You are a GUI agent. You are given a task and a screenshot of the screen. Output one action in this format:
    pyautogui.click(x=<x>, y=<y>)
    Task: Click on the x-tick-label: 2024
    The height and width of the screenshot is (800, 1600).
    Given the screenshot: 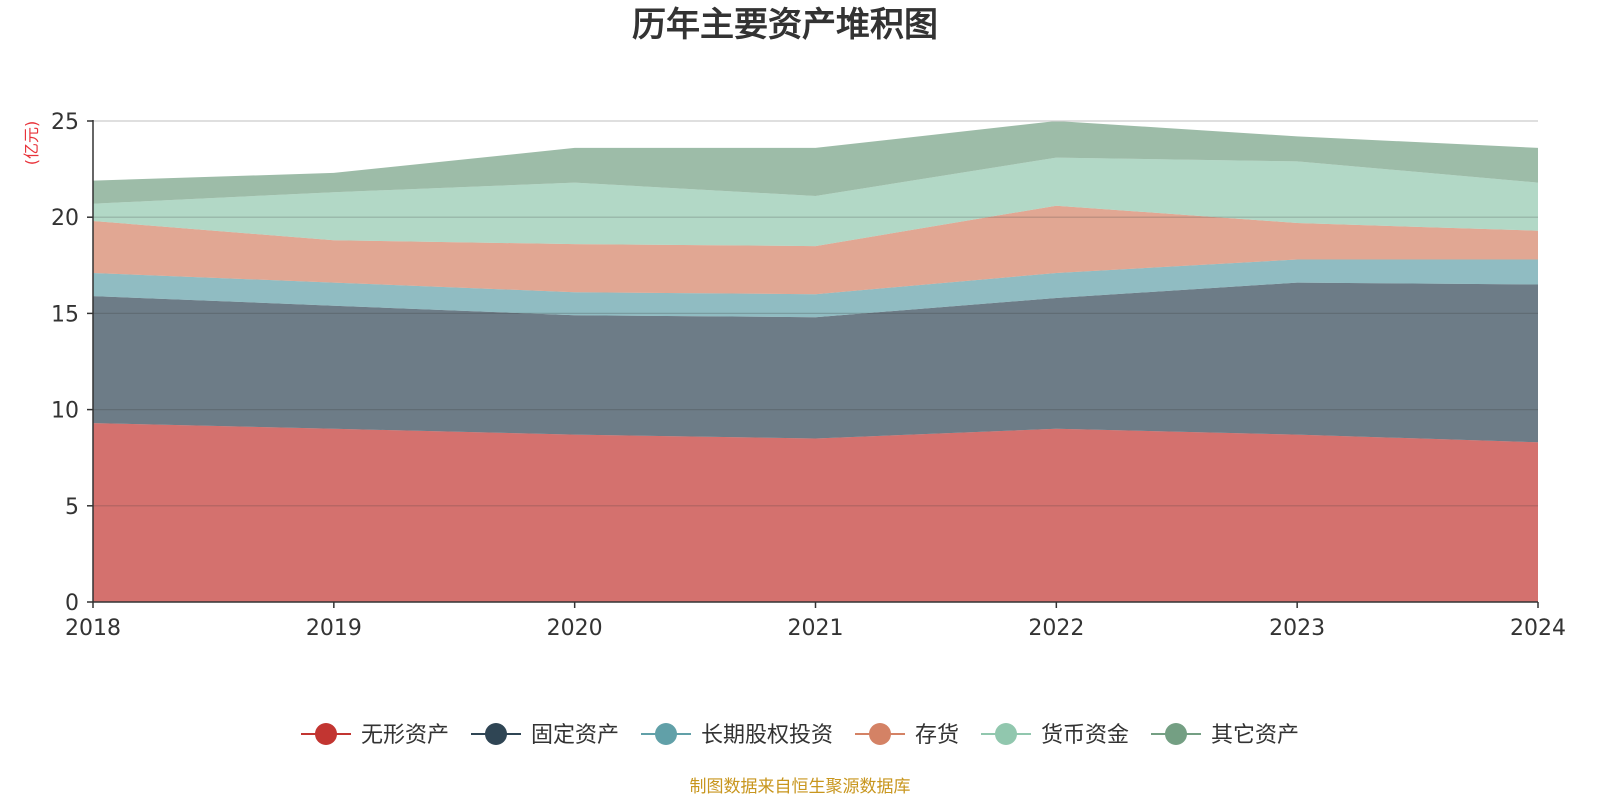 What is the action you would take?
    pyautogui.click(x=1538, y=628)
    